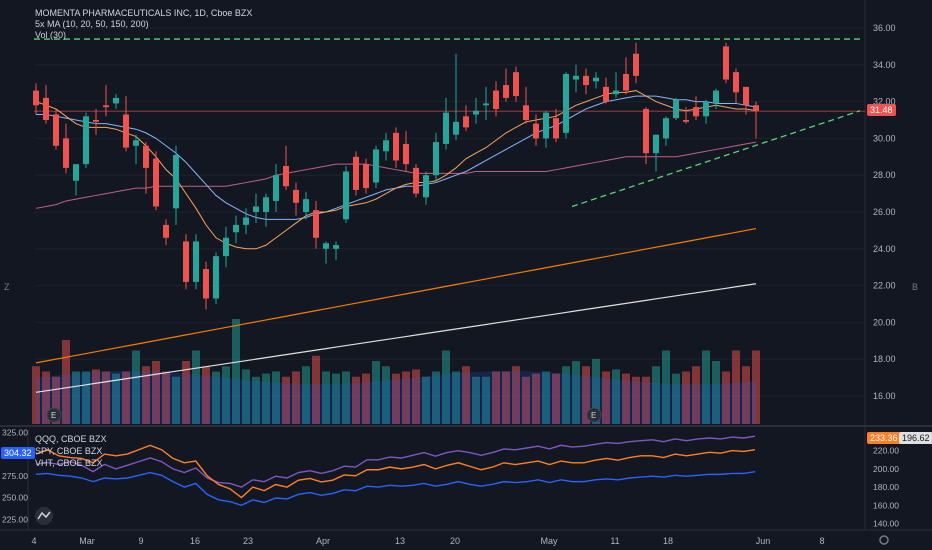 Image resolution: width=932 pixels, height=550 pixels. What do you see at coordinates (248, 541) in the screenshot?
I see `time-axis-label: 23` at bounding box center [248, 541].